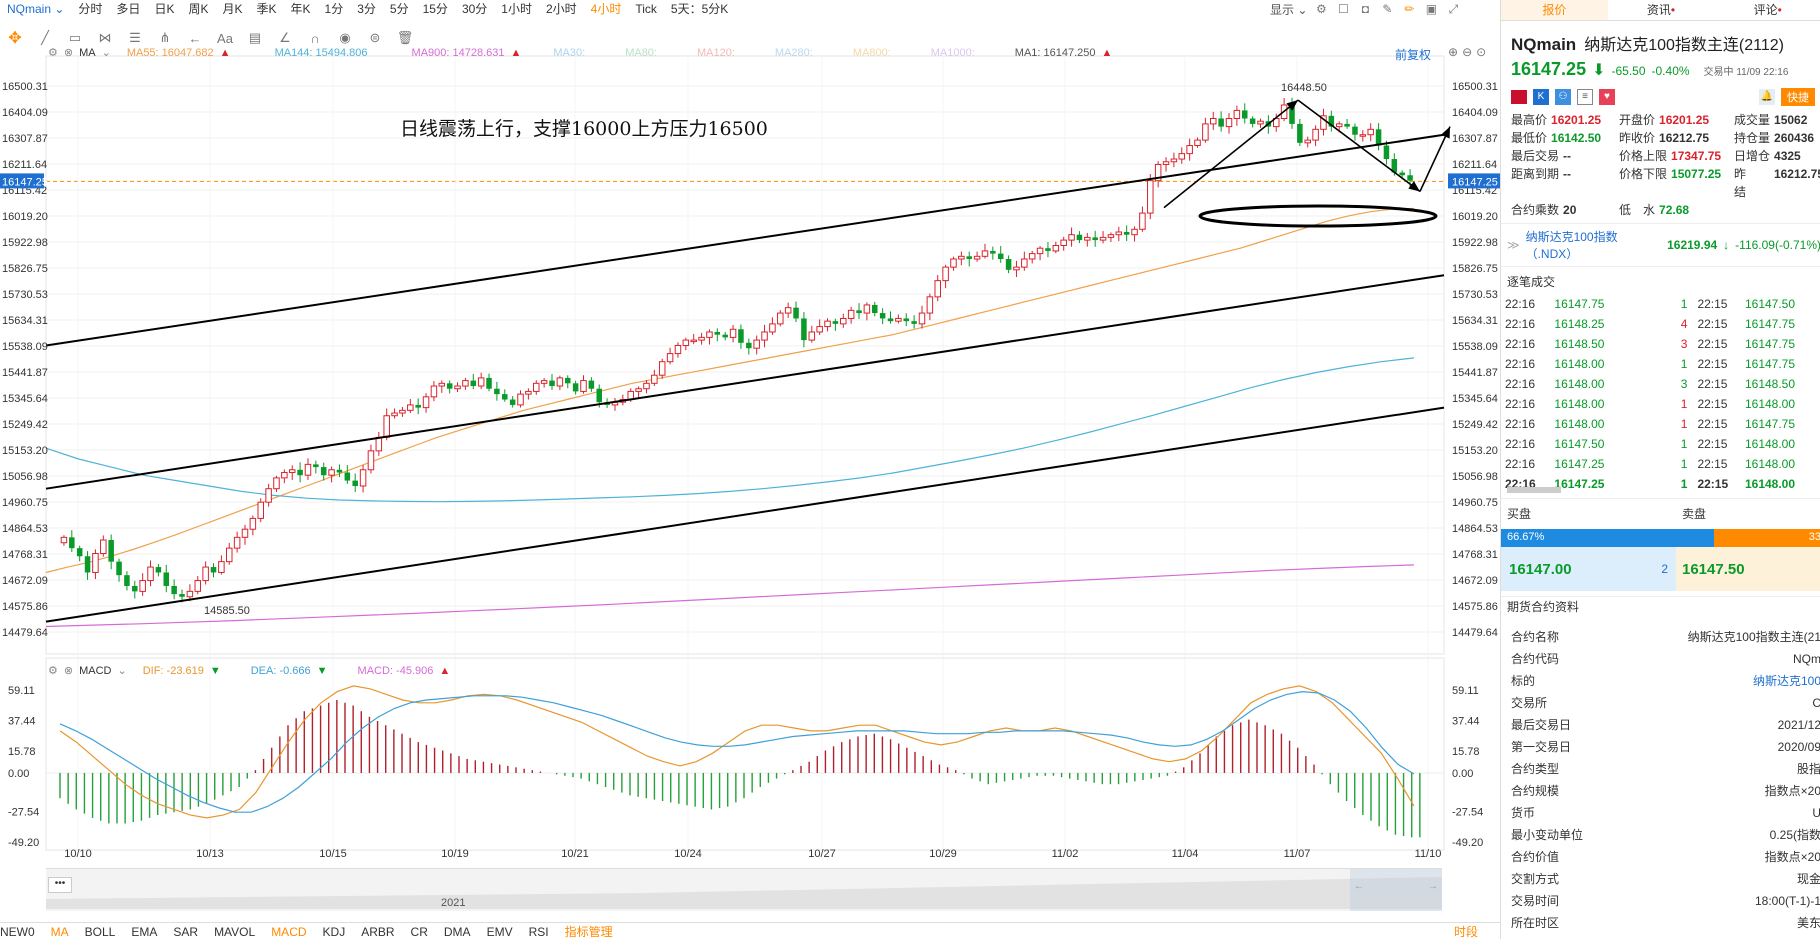 This screenshot has height=940, width=1820. What do you see at coordinates (105, 37) in the screenshot?
I see `fork-tool-icon: ⋈` at bounding box center [105, 37].